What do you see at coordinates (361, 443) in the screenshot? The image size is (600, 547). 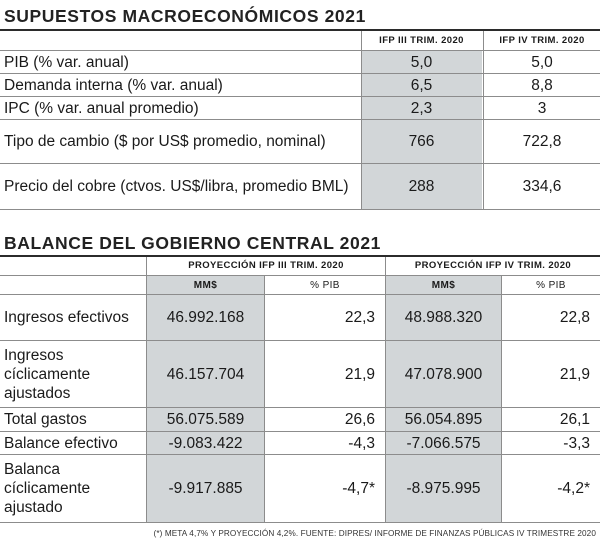 I see `balance-row-pib-1: -4,3` at bounding box center [361, 443].